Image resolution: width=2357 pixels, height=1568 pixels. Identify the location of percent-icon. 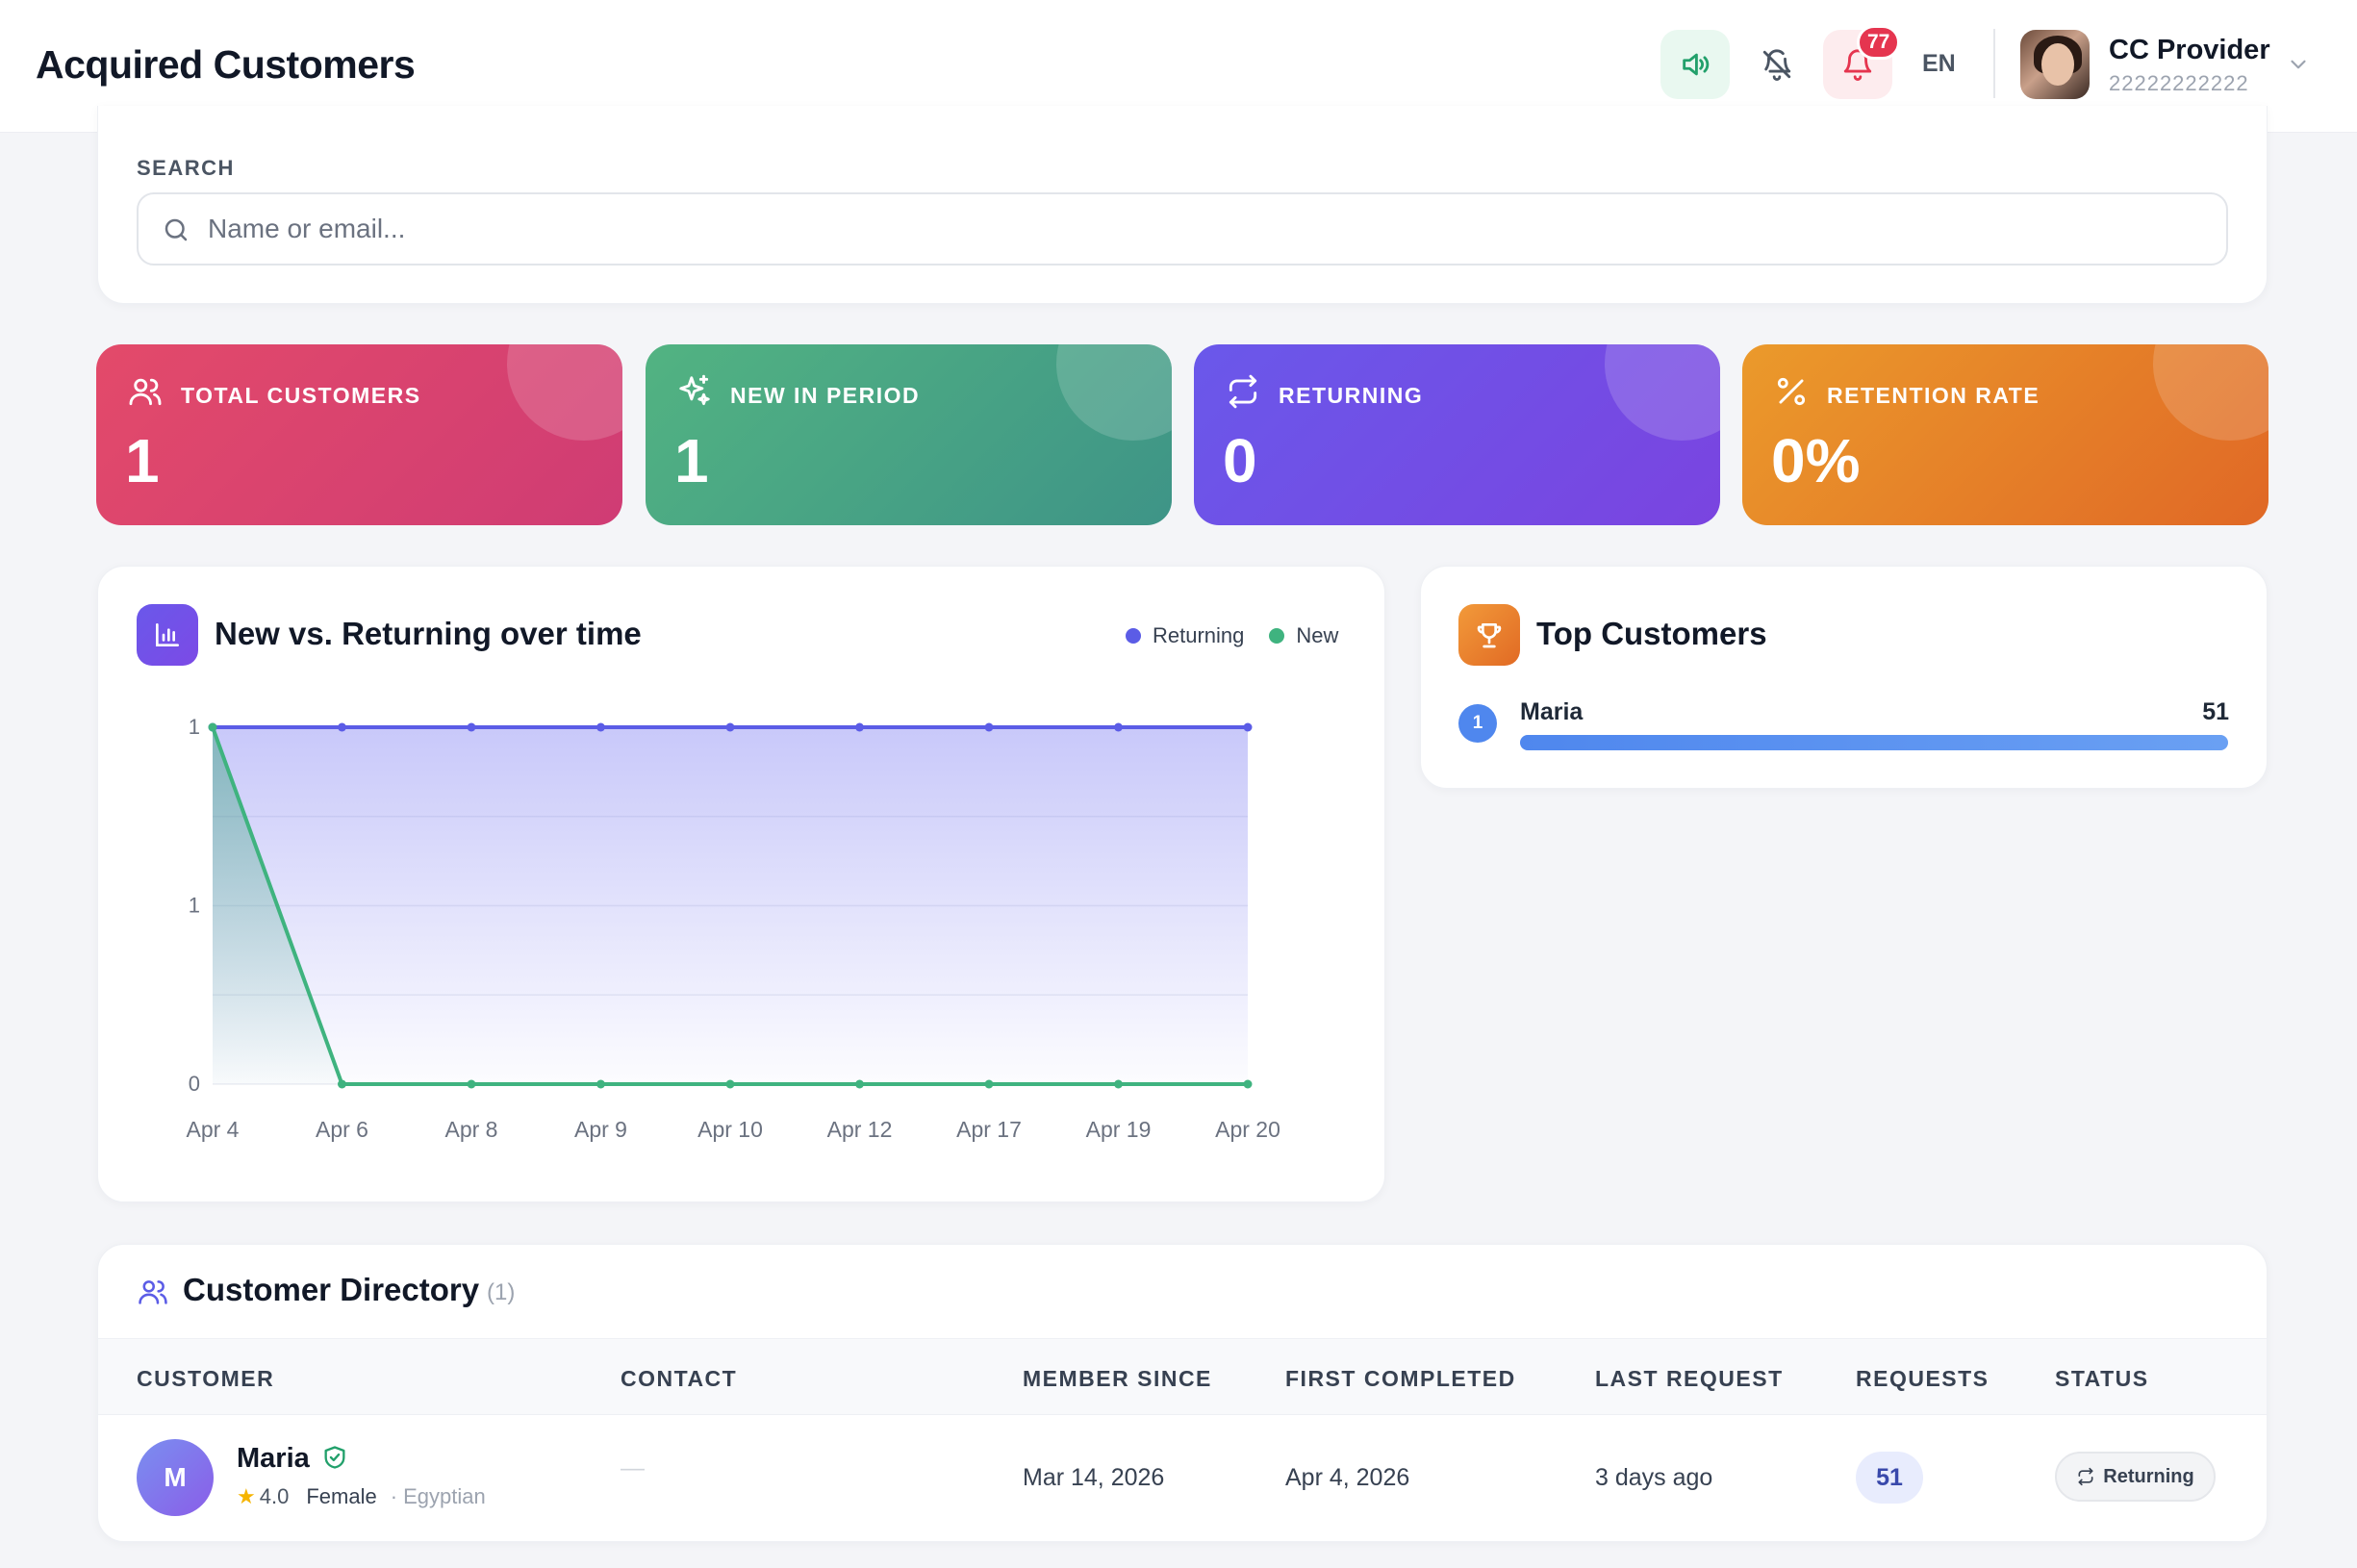
(1792, 394).